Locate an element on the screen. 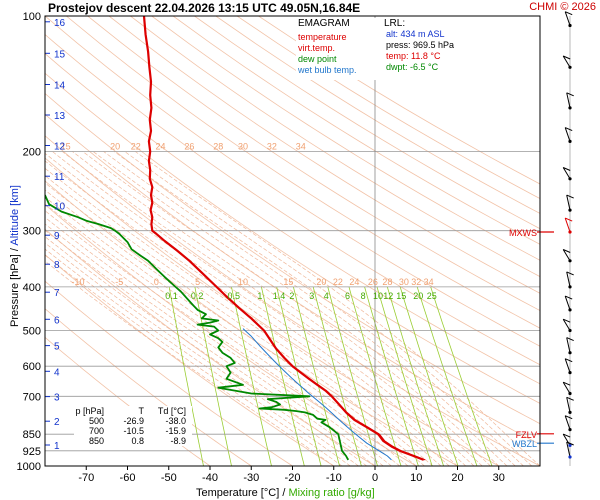 This screenshot has height=500, width=600. x-tick-label: 30 is located at coordinates (499, 478).